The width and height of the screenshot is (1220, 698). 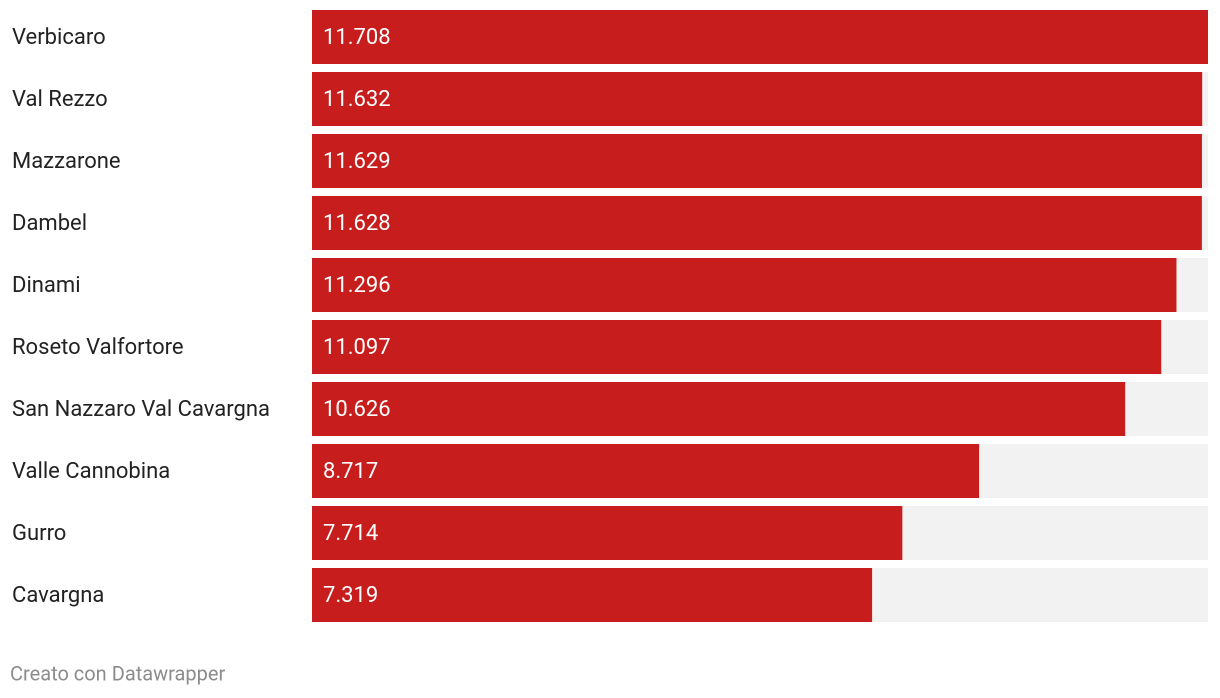 I want to click on category-label: Roseto Valfortore, so click(x=98, y=347).